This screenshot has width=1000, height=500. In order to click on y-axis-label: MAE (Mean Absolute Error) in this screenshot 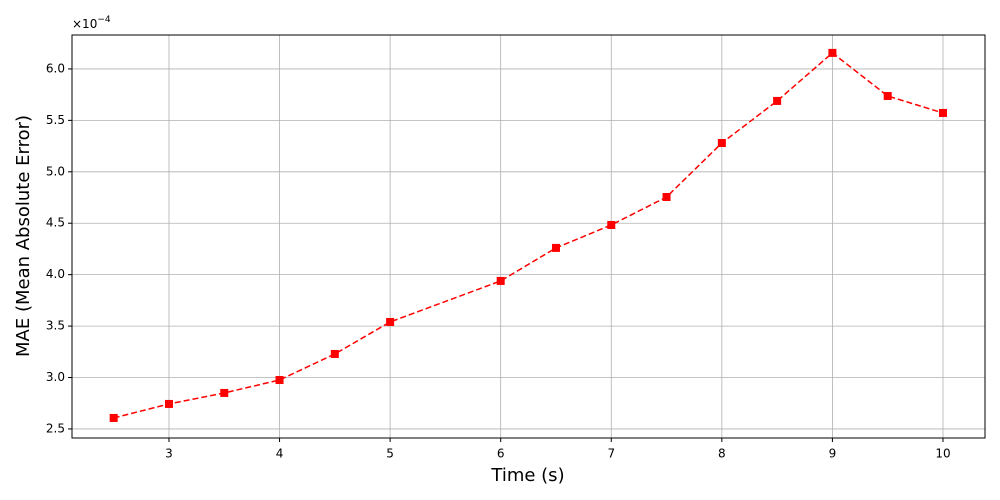, I will do `click(23, 236)`.